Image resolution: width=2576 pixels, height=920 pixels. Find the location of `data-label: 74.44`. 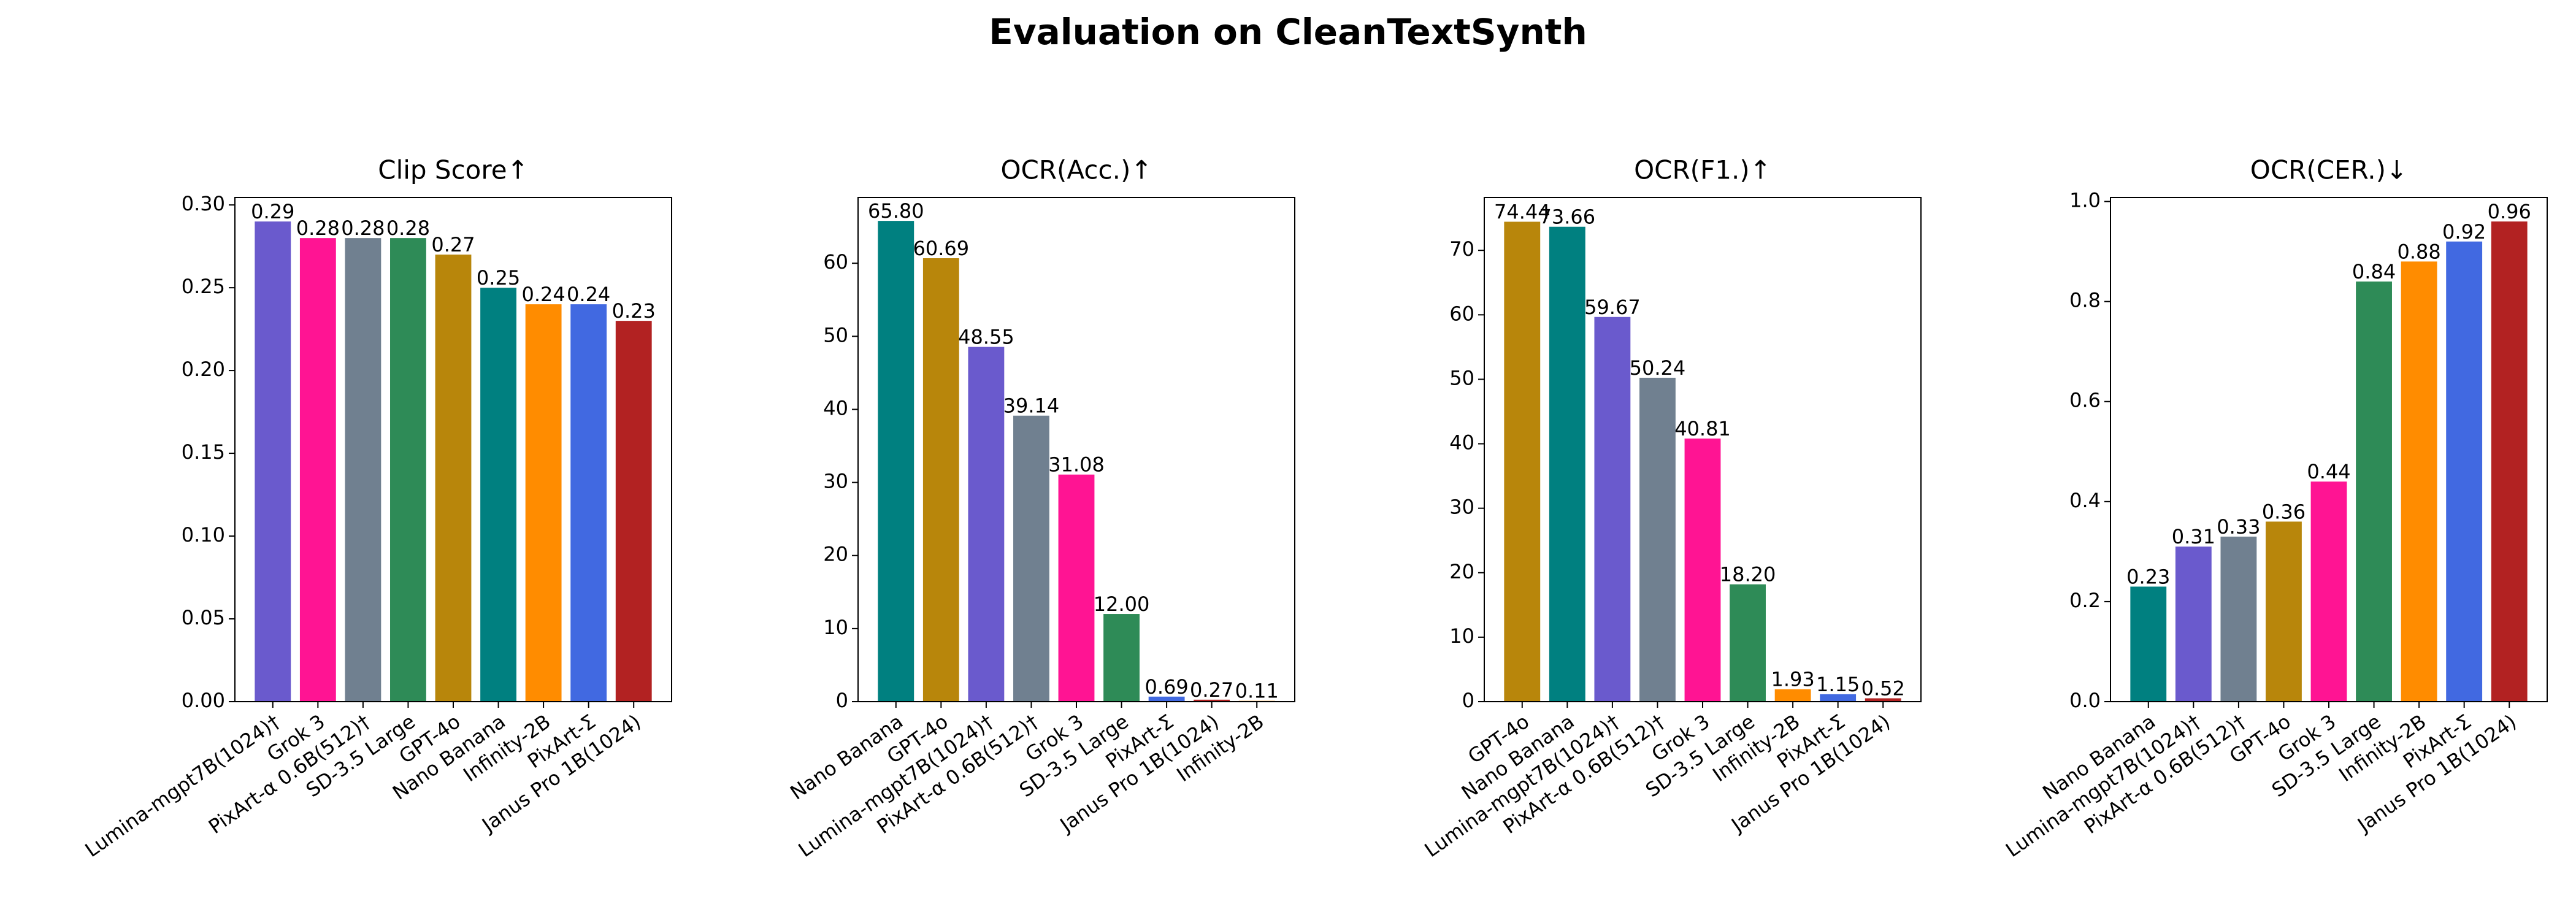

data-label: 74.44 is located at coordinates (1522, 212).